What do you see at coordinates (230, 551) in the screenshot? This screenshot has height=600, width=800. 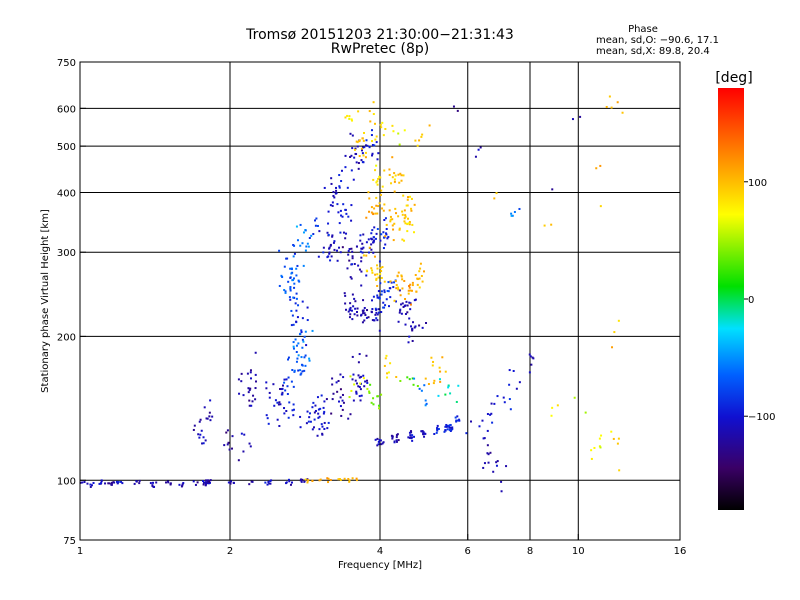 I see `x-tick-label: 2` at bounding box center [230, 551].